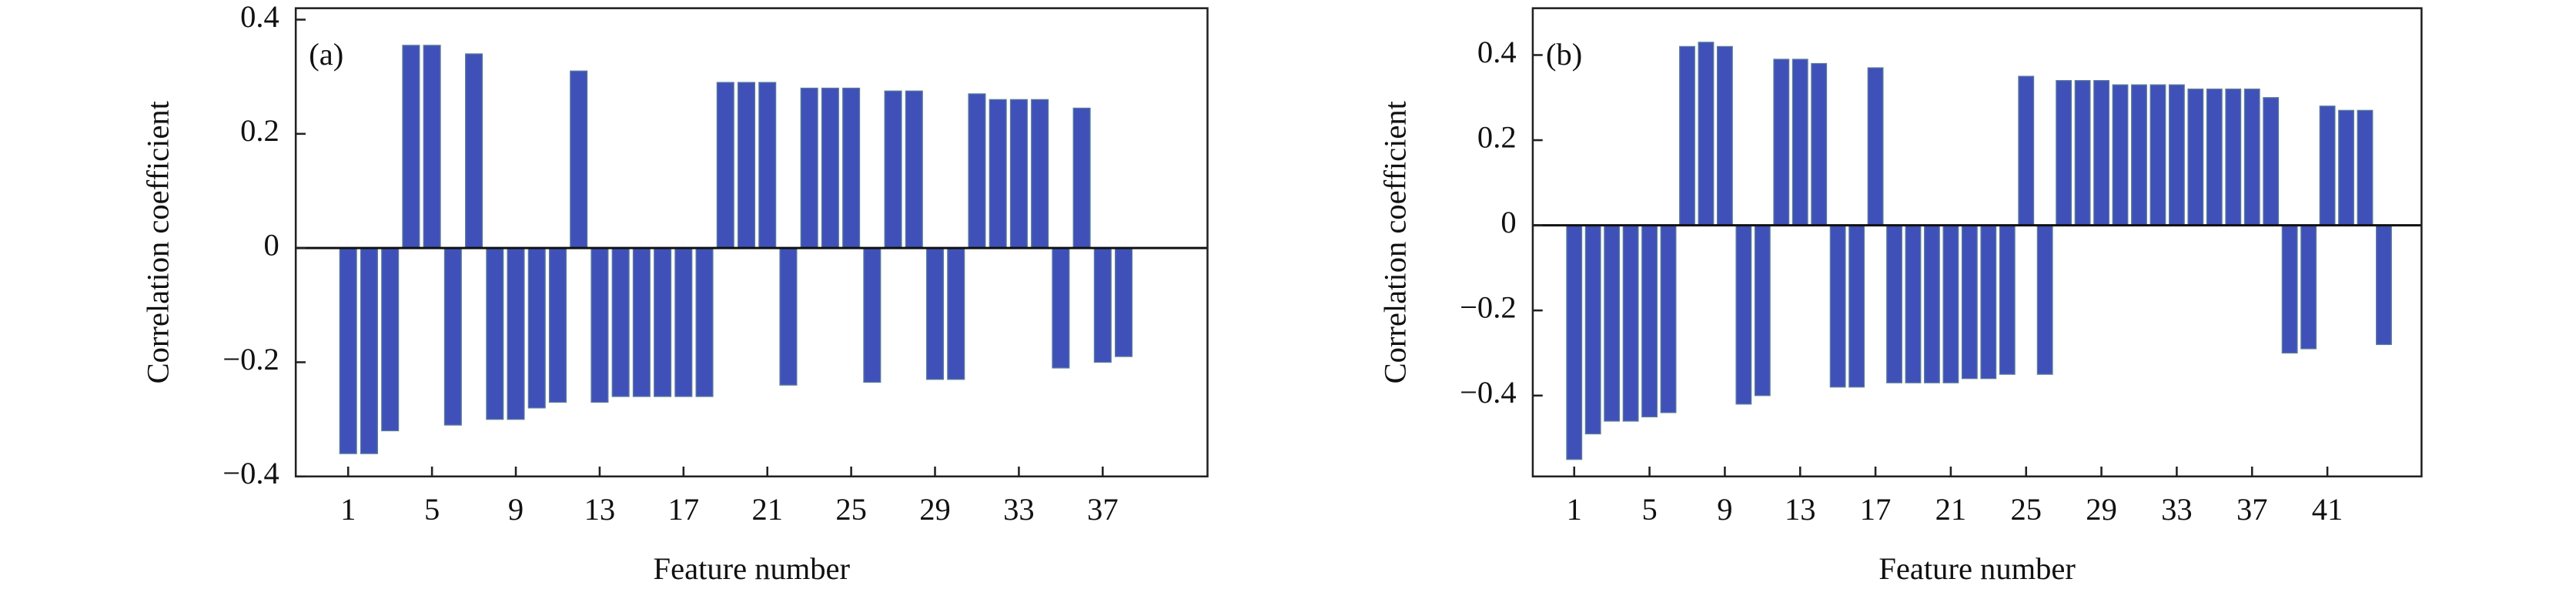  I want to click on panel-label: (b), so click(1564, 54).